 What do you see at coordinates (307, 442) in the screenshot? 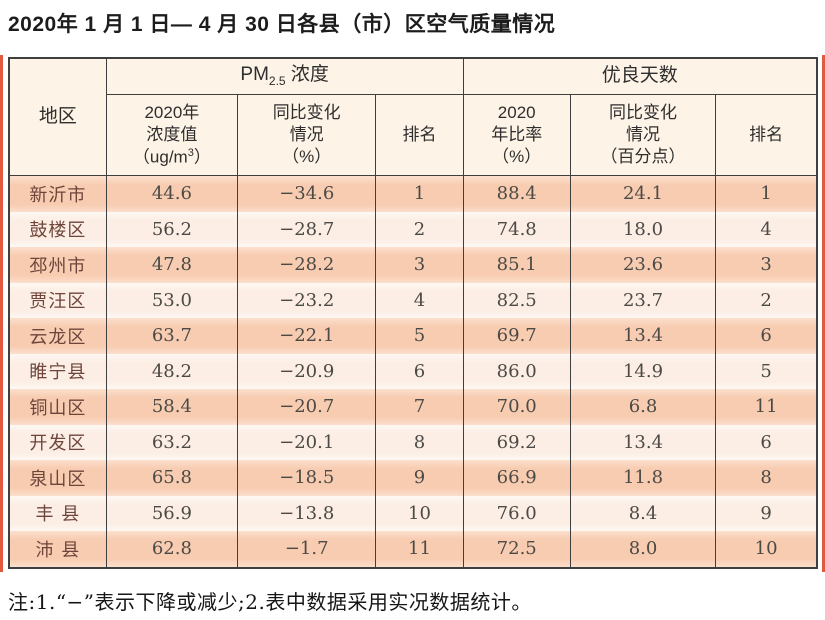
I see `cell-pm_change: −20.1` at bounding box center [307, 442].